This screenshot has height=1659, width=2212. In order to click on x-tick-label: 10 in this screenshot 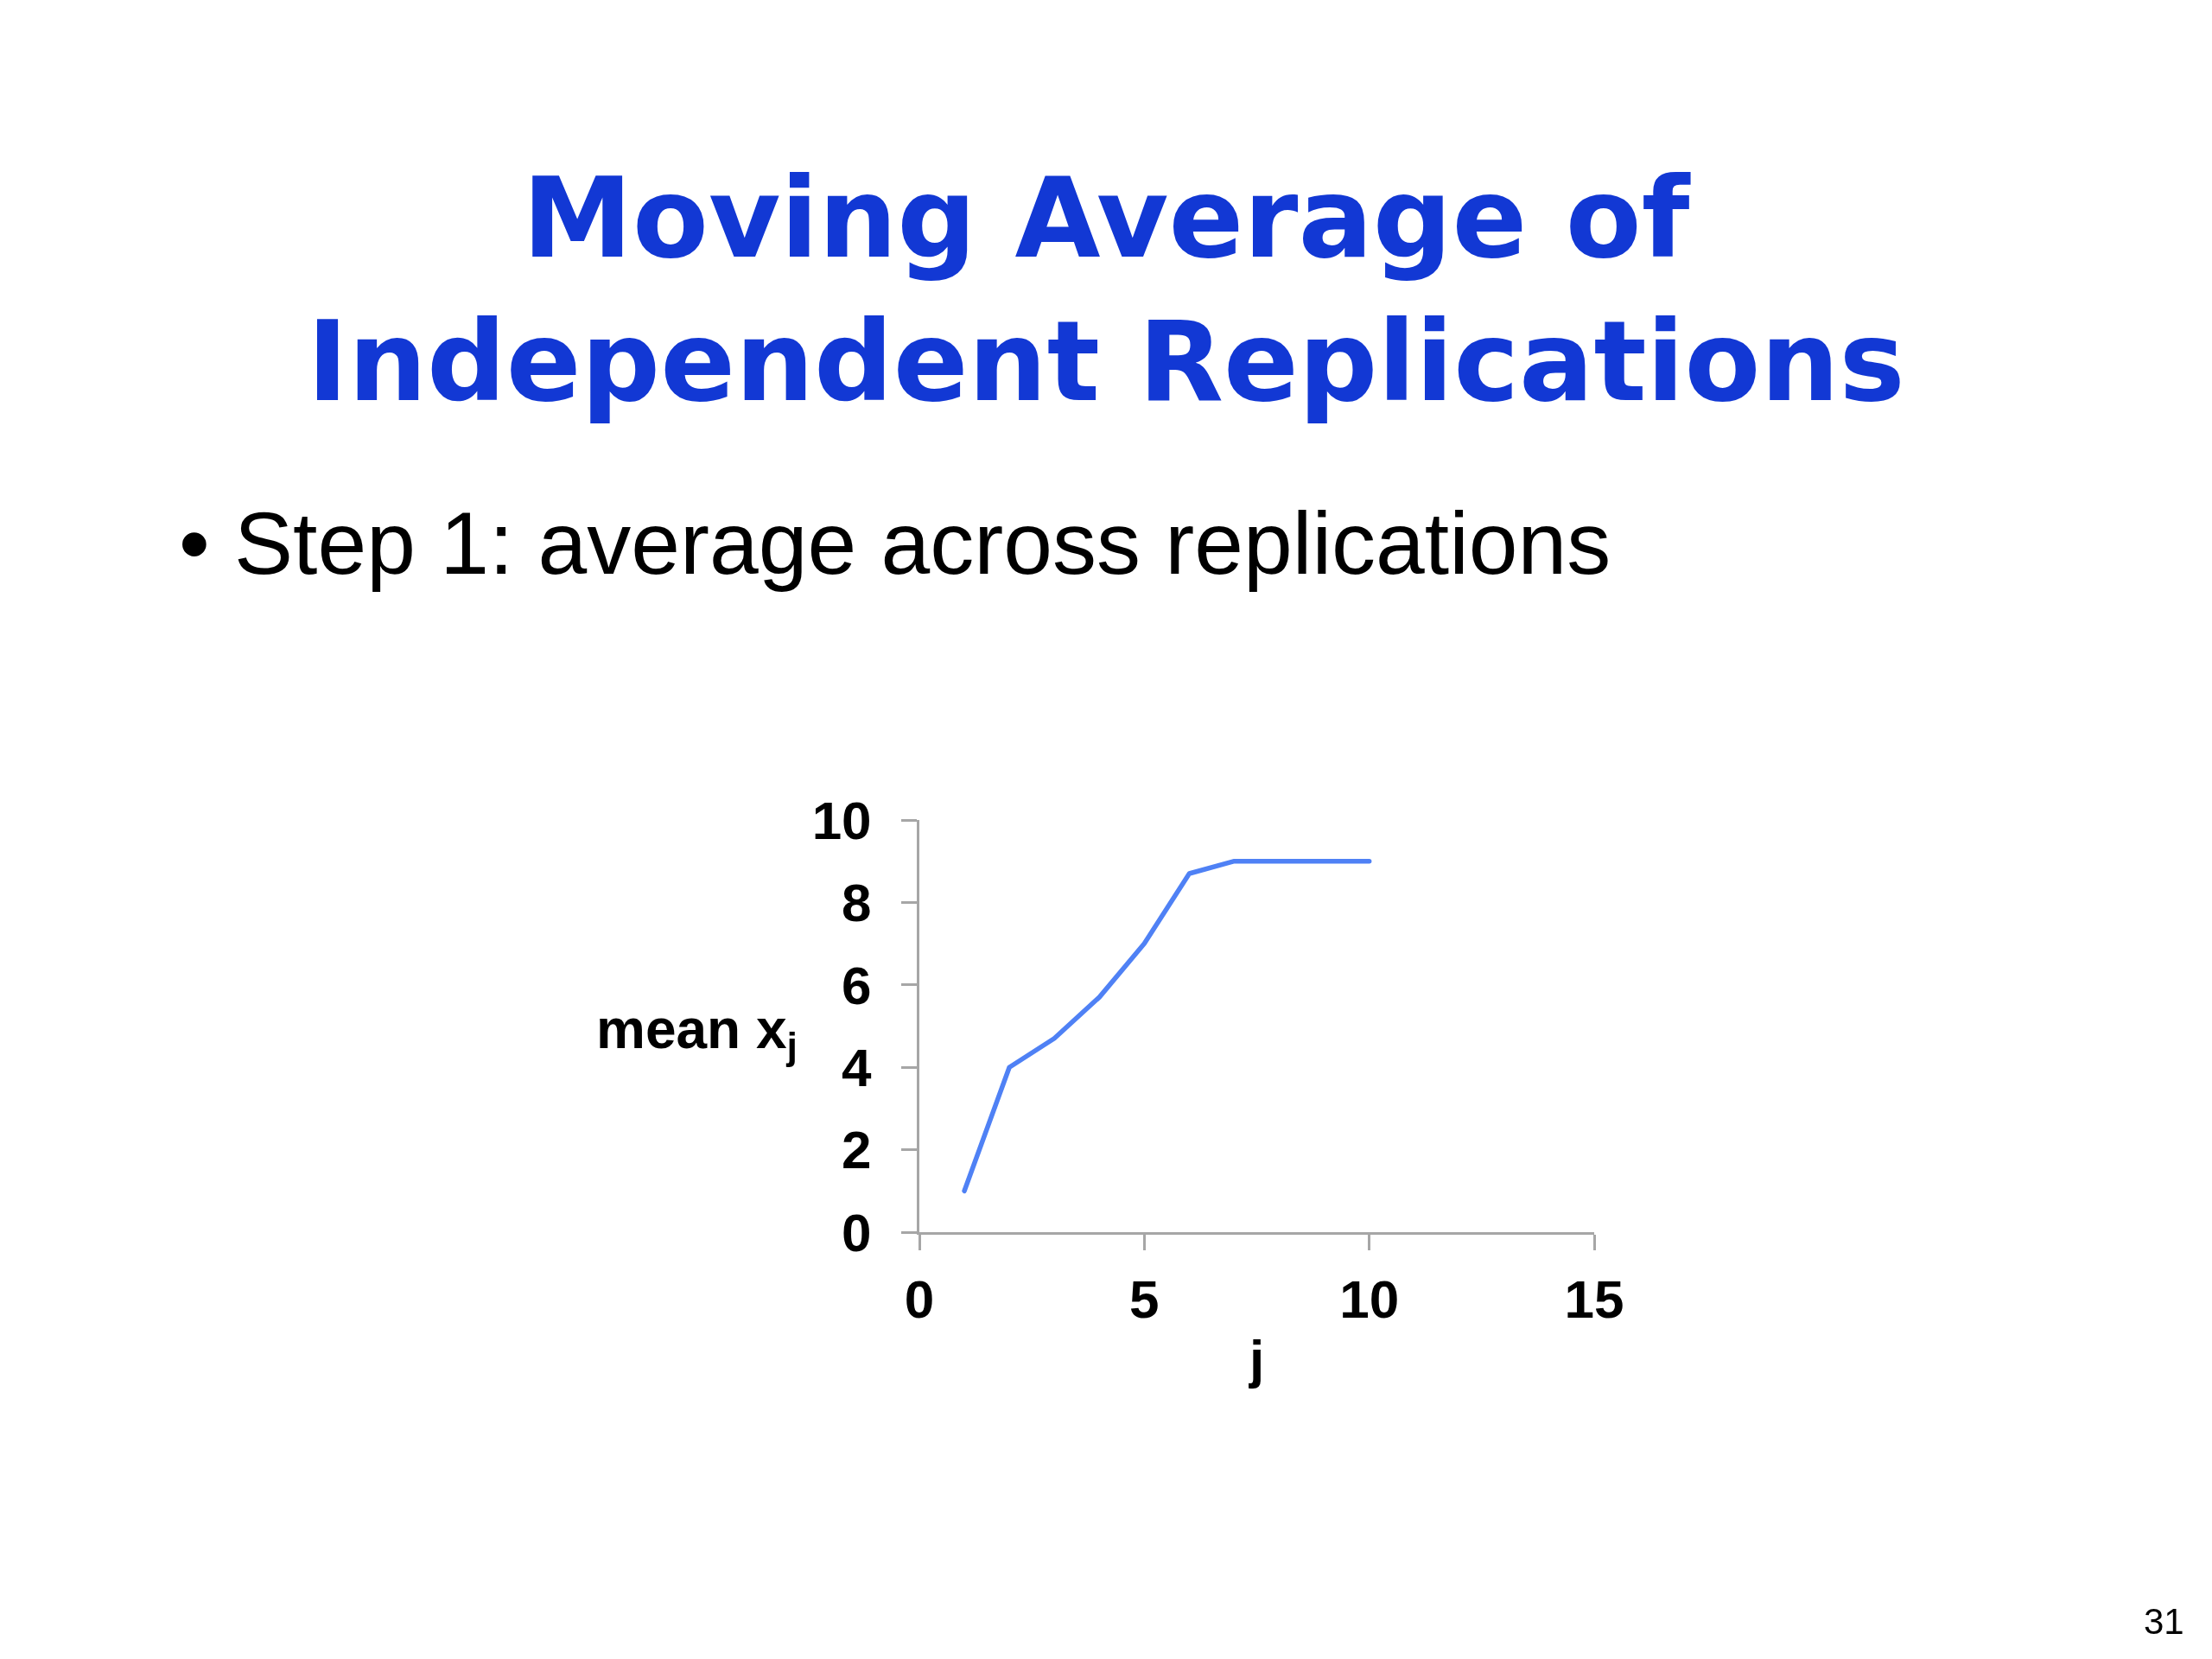, I will do `click(1369, 1299)`.